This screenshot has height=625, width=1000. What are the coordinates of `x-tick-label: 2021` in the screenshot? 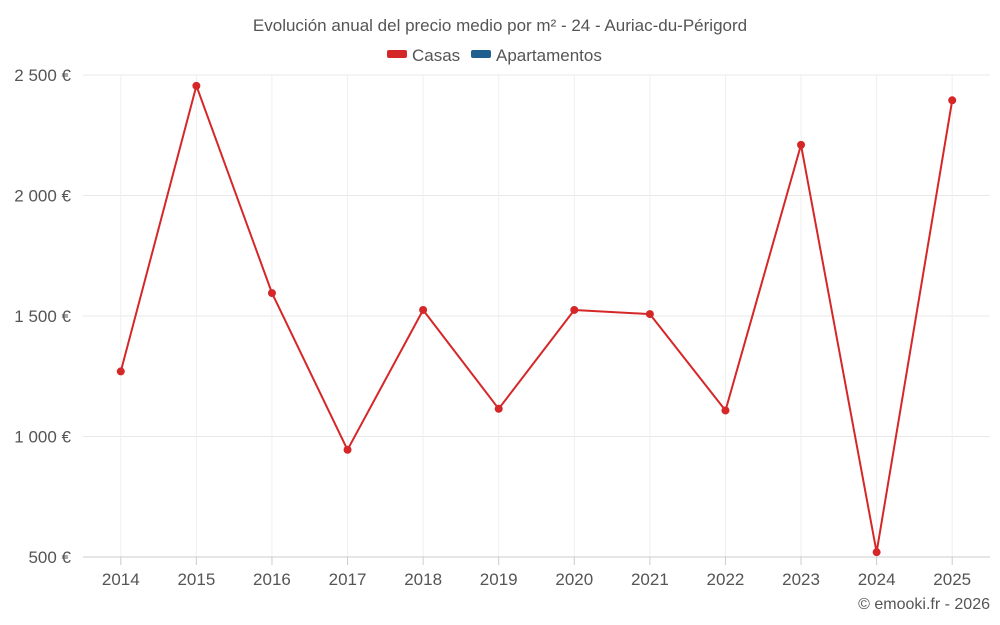 It's located at (650, 579).